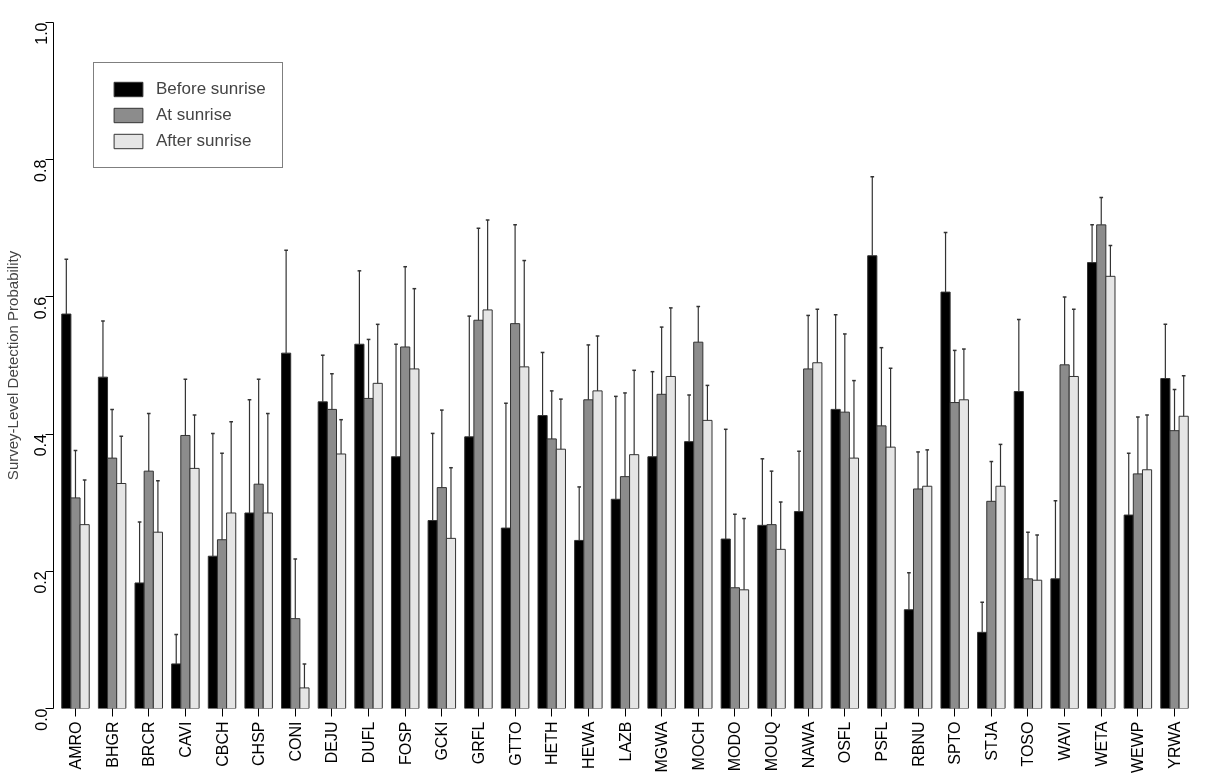 The height and width of the screenshot is (776, 1206). Describe the element at coordinates (845, 742) in the screenshot. I see `x-tick-label: OSFL` at that location.